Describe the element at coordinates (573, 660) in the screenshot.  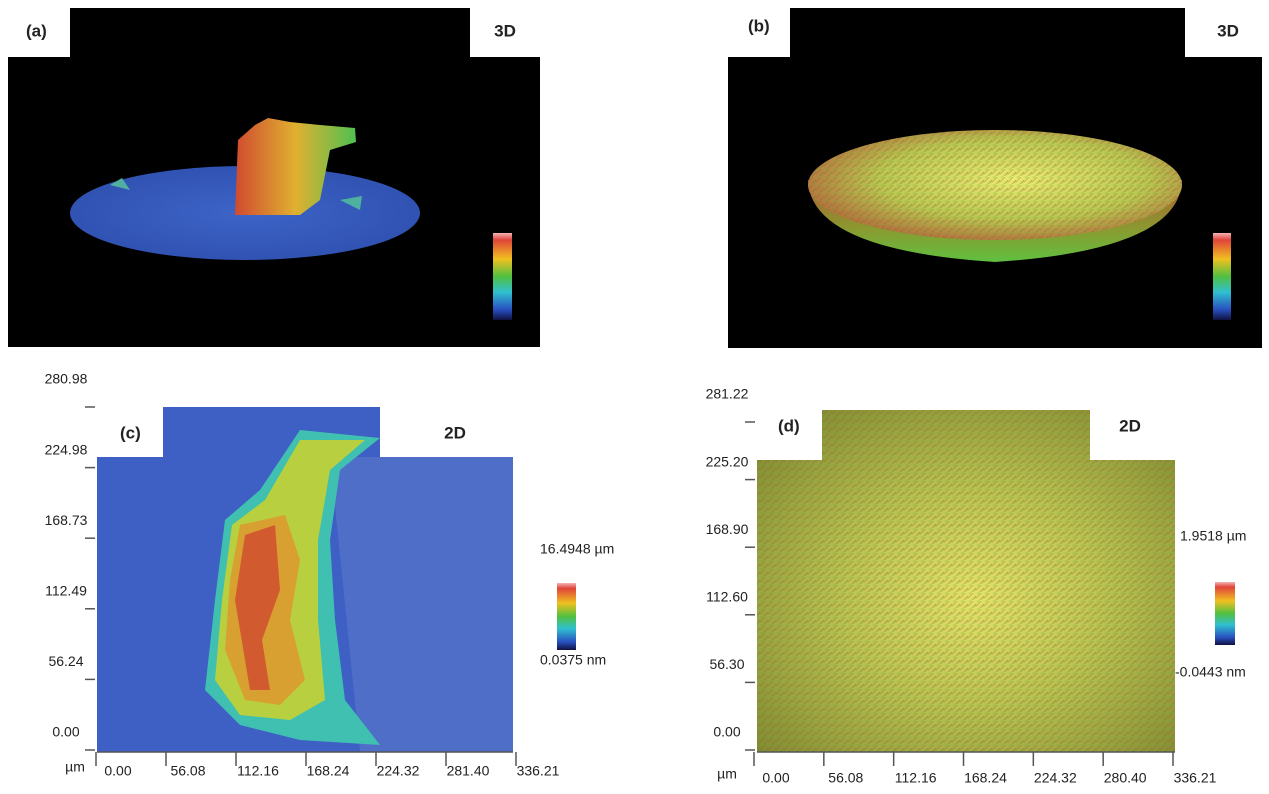
I see `colorbar-min: 0.0375 nm` at that location.